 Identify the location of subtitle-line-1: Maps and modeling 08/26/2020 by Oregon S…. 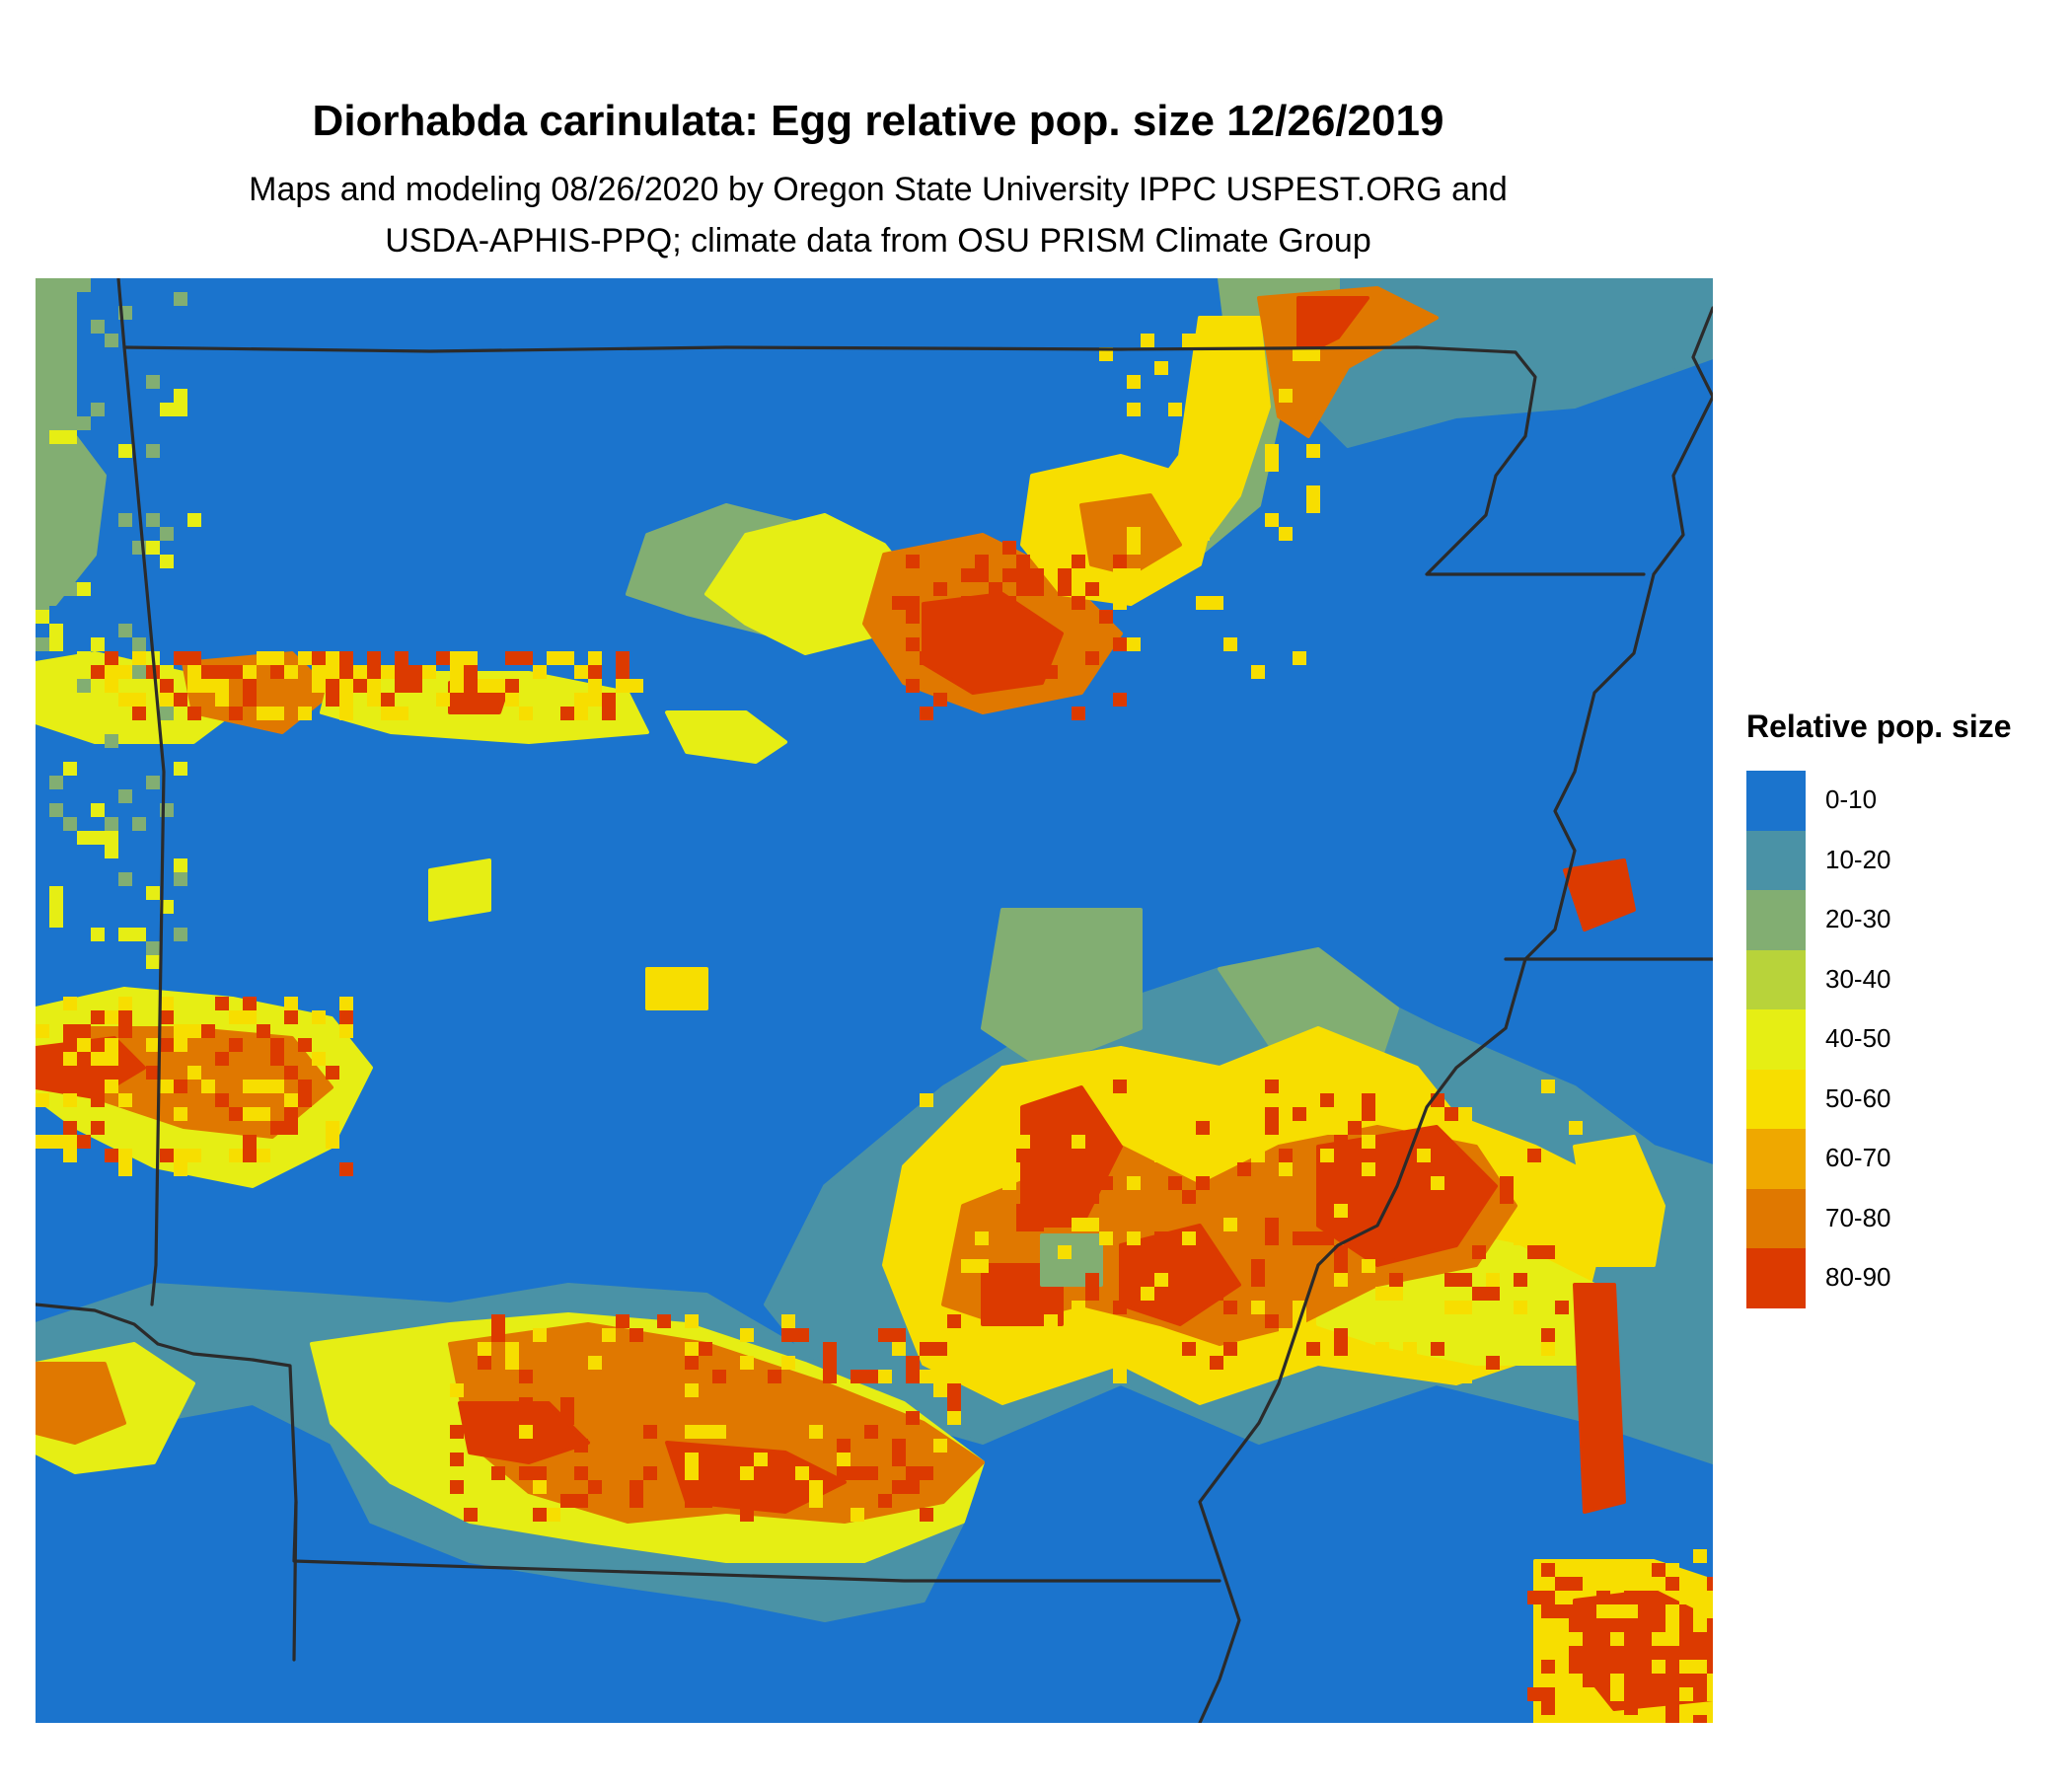
(879, 189).